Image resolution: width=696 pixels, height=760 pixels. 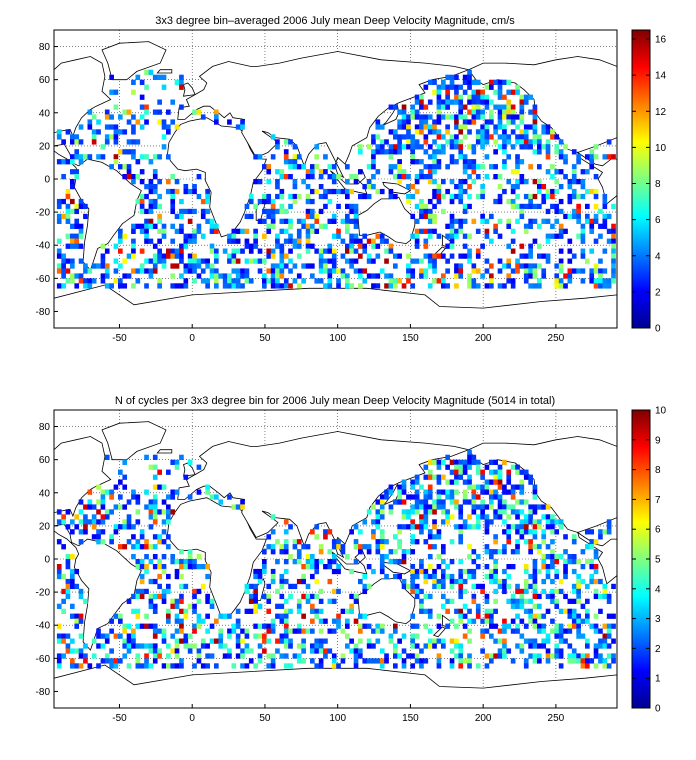 What do you see at coordinates (386, 600) in the screenshot?
I see `cycles-landmass` at bounding box center [386, 600].